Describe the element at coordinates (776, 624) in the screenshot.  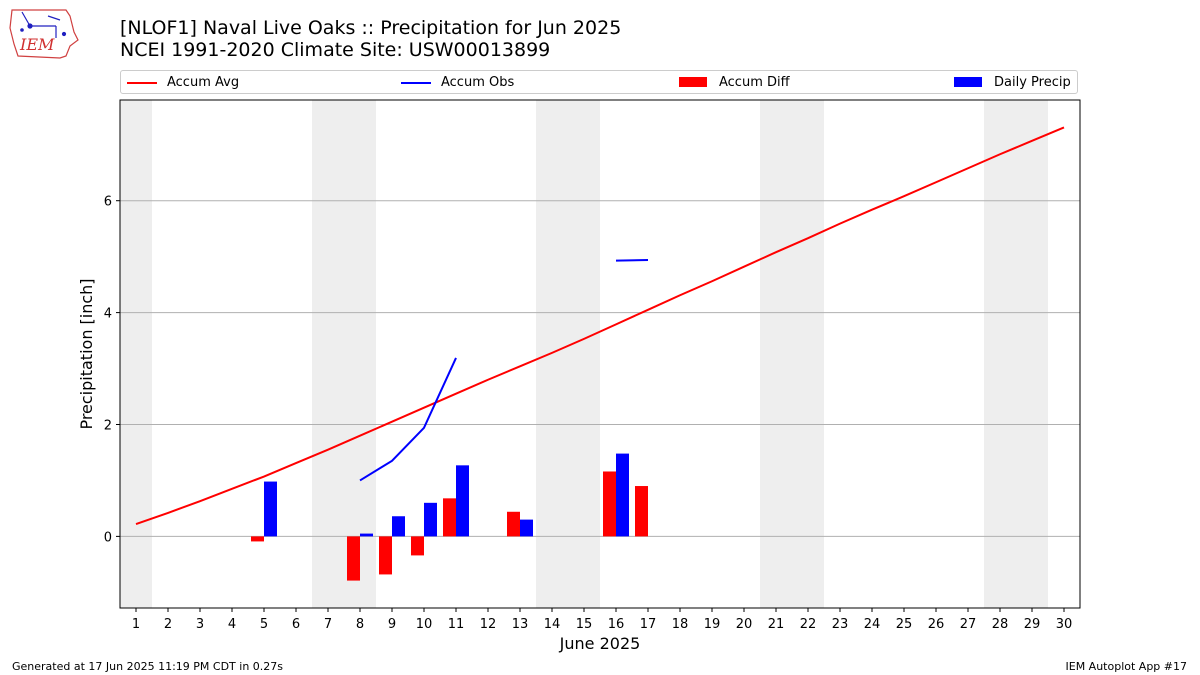
I see `x-tick-label-21: 21` at that location.